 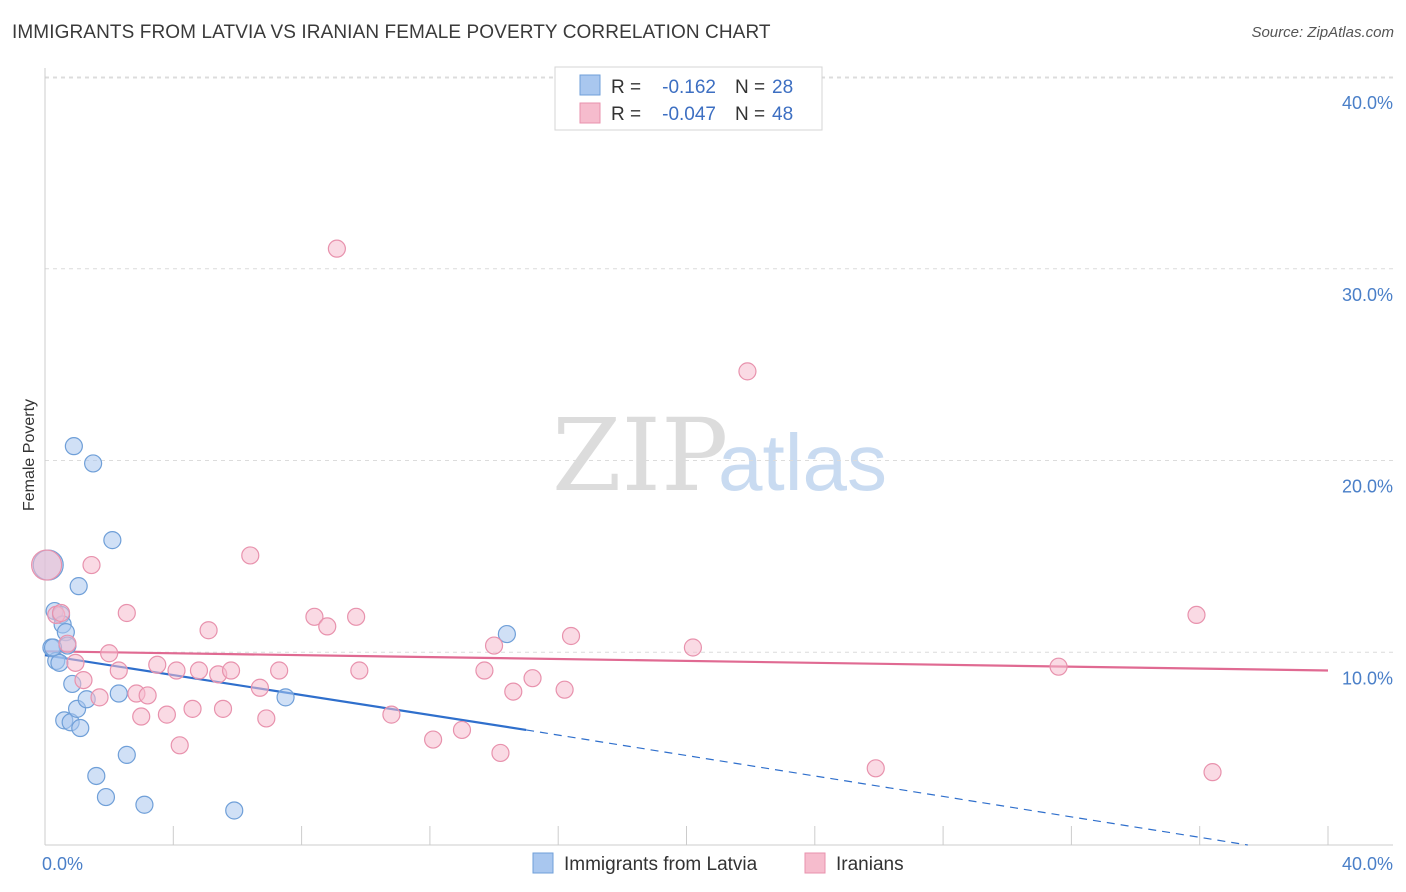 I want to click on y-tick-label-20: 20.0%, so click(x=1367, y=487).